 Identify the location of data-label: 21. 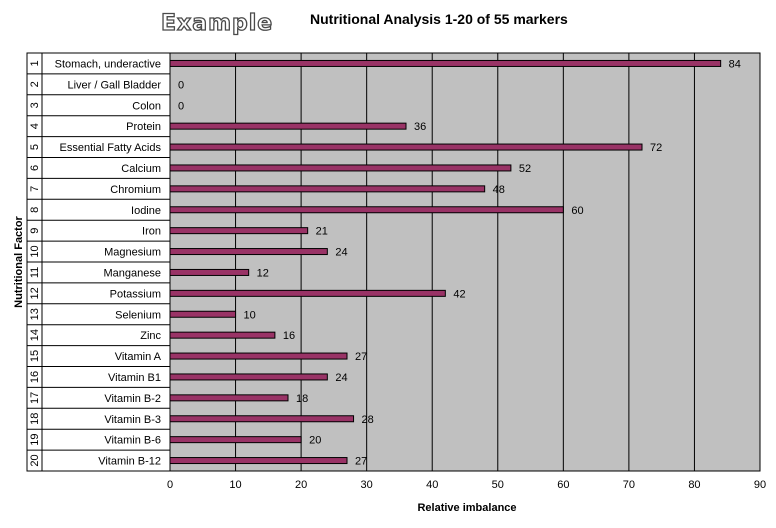
(322, 232).